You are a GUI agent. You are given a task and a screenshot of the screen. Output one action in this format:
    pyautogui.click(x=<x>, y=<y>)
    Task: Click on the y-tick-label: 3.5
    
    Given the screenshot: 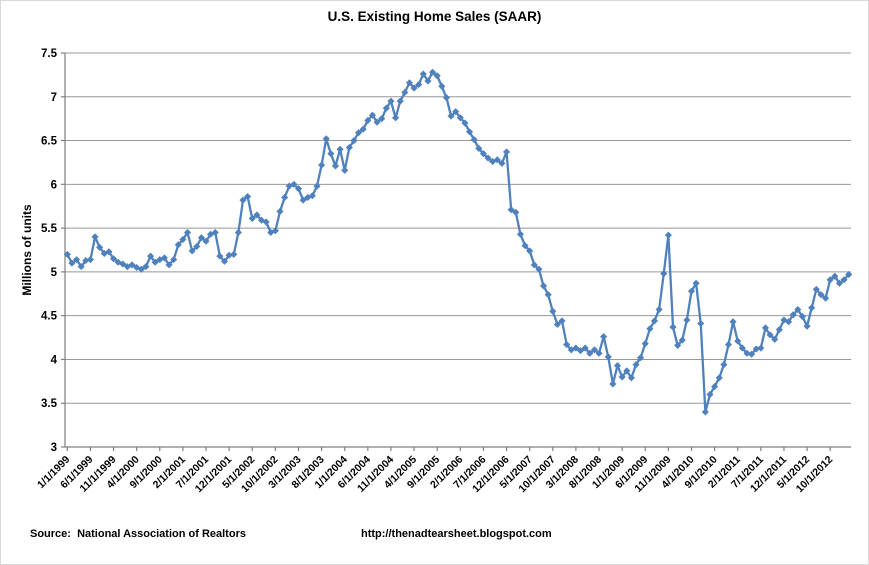 What is the action you would take?
    pyautogui.click(x=49, y=404)
    